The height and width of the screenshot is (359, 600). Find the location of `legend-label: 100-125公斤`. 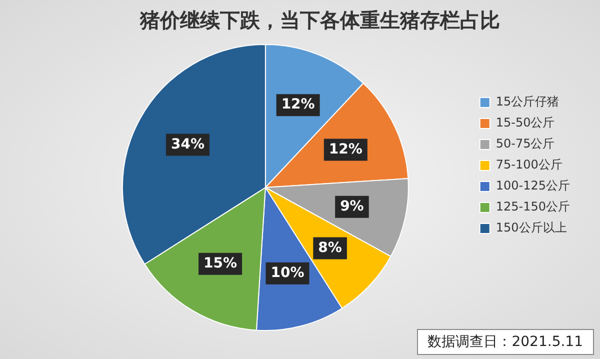

legend-label: 100-125公斤 is located at coordinates (533, 185).